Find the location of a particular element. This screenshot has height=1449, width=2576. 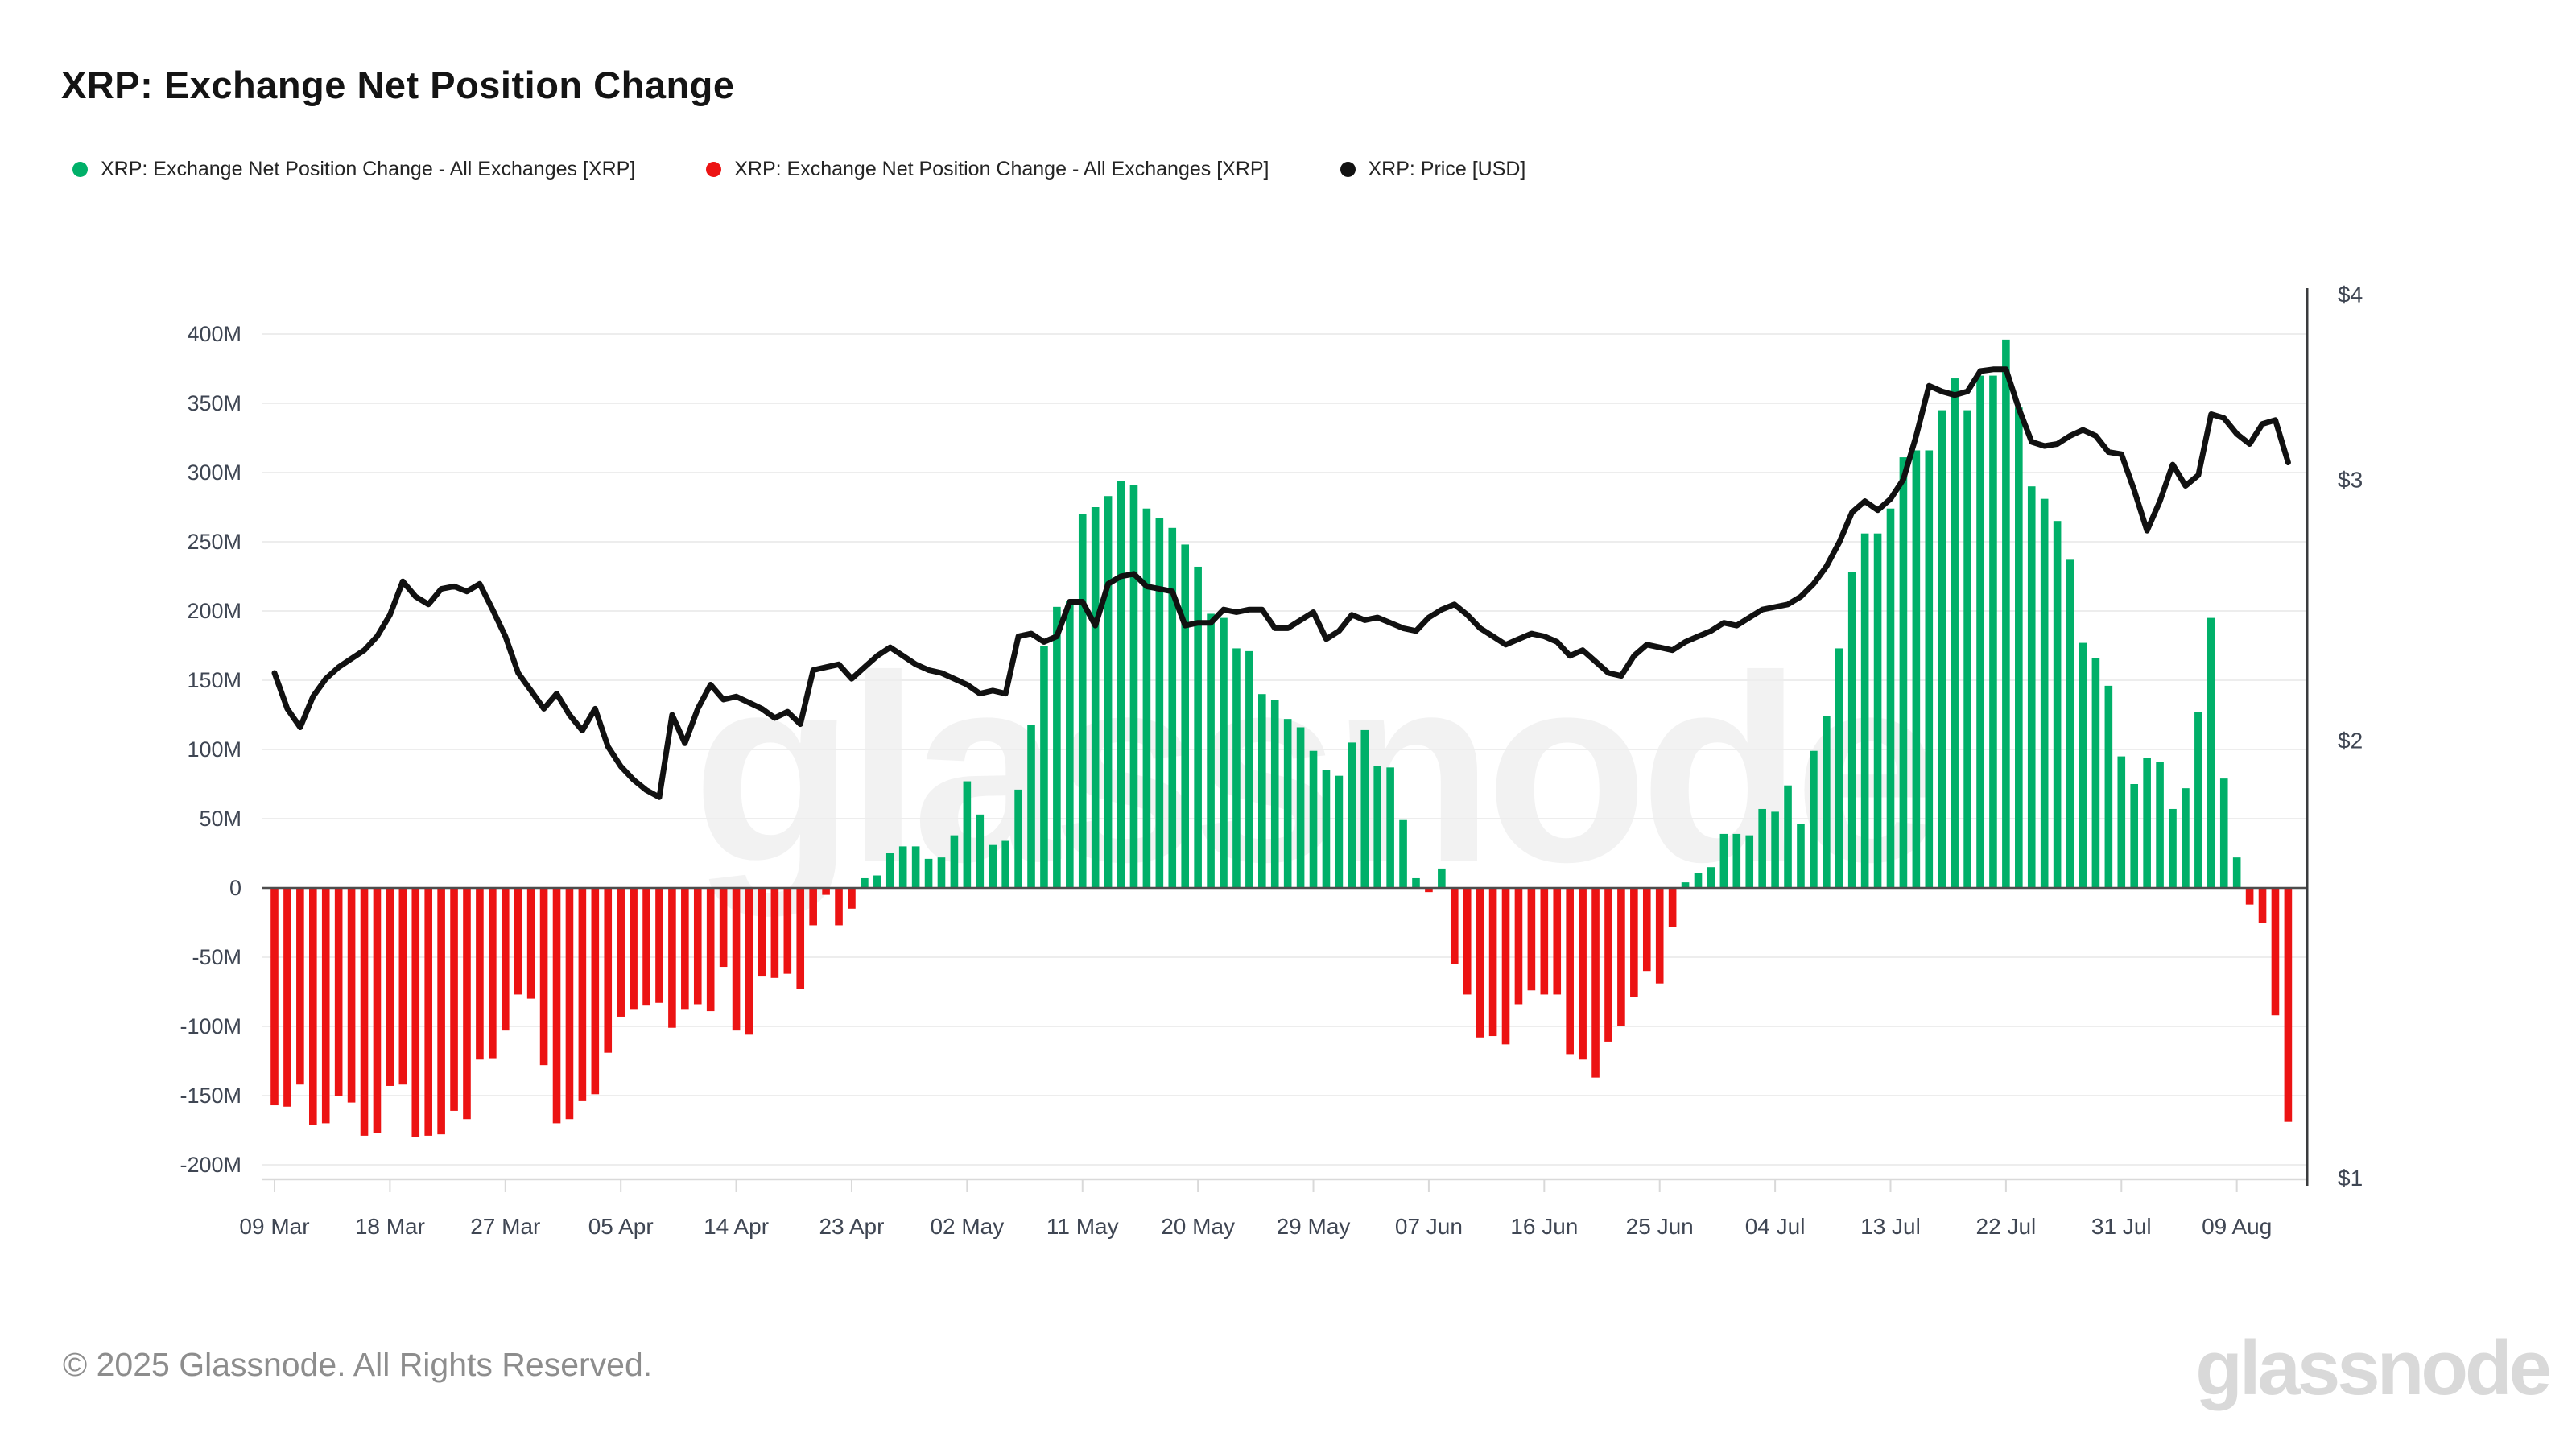

legend-item-price: XRP: Price [USD] is located at coordinates (1432, 169).